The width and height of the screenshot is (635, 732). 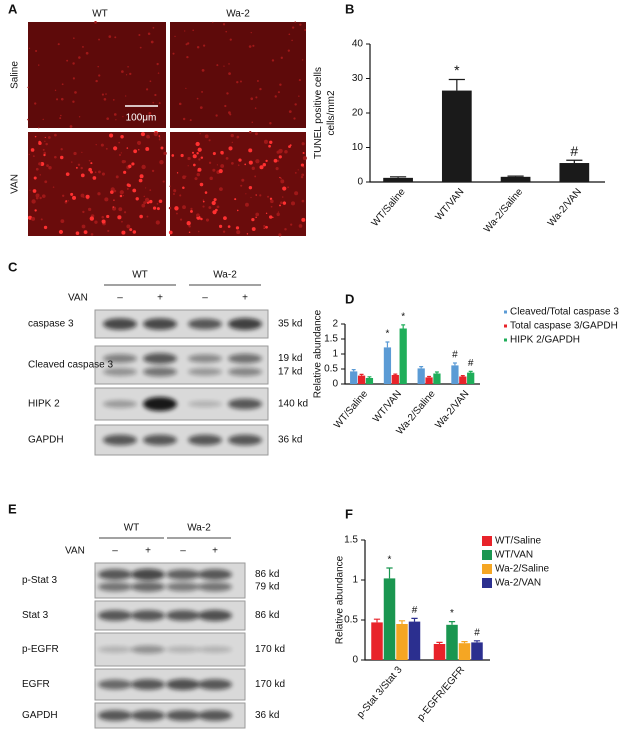 What do you see at coordinates (13, 8) in the screenshot?
I see `panel-label: A` at bounding box center [13, 8].